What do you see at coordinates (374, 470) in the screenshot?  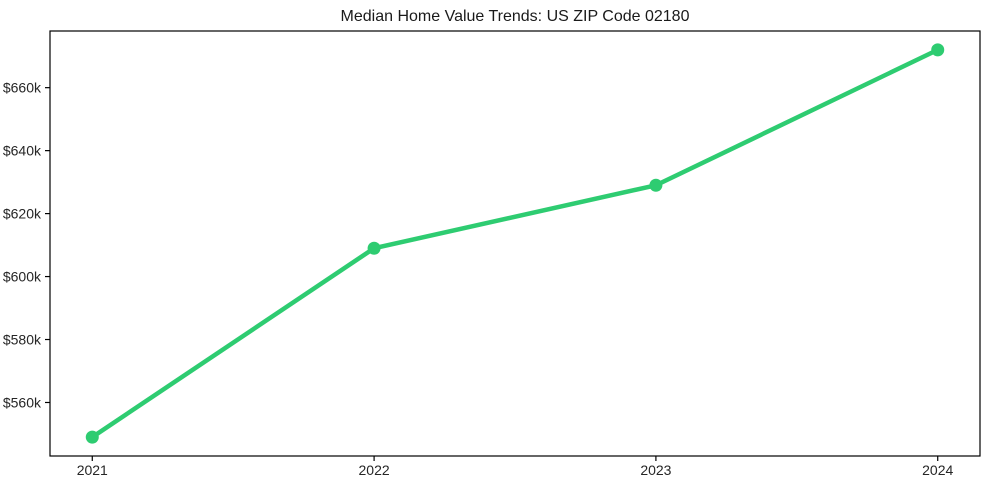 I see `x-tick-label: 2022` at bounding box center [374, 470].